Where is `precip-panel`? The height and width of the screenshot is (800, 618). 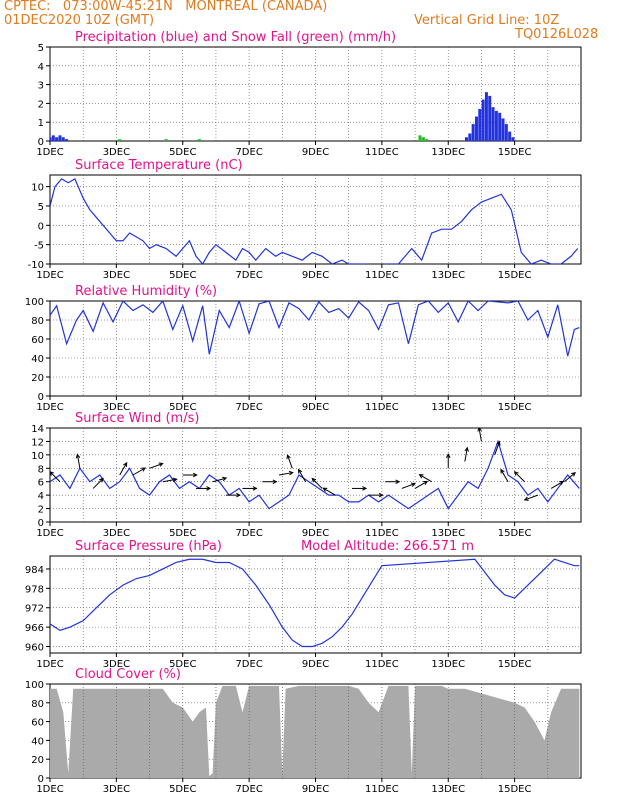 precip-panel is located at coordinates (314, 95).